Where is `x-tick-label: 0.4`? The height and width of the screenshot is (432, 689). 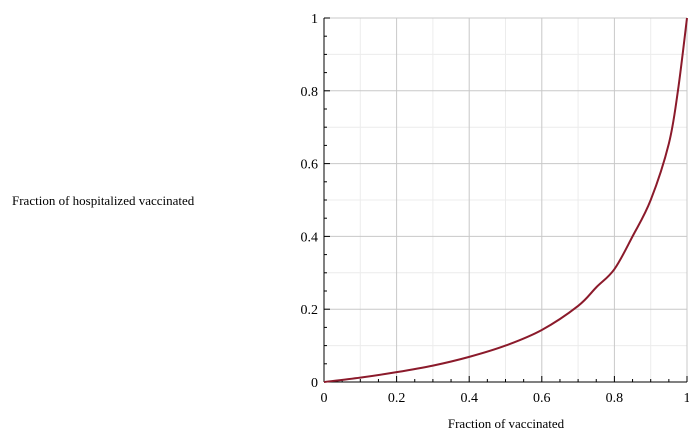 x-tick-label: 0.4 is located at coordinates (469, 398).